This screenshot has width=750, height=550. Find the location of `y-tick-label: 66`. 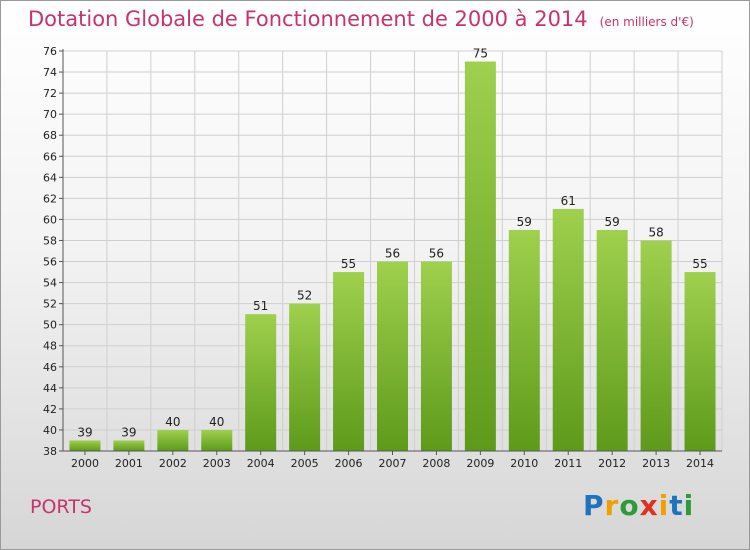

y-tick-label: 66 is located at coordinates (50, 156).